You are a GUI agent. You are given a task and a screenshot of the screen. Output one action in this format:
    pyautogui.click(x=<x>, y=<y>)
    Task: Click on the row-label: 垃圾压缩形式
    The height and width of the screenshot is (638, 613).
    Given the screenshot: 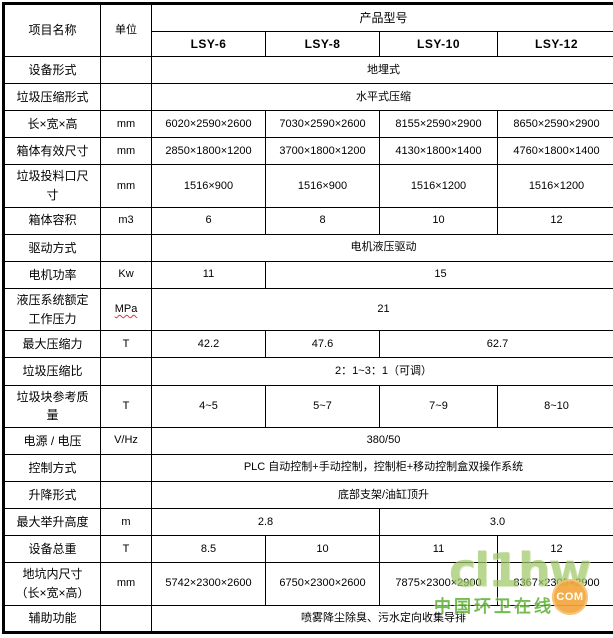 What is the action you would take?
    pyautogui.click(x=52, y=97)
    